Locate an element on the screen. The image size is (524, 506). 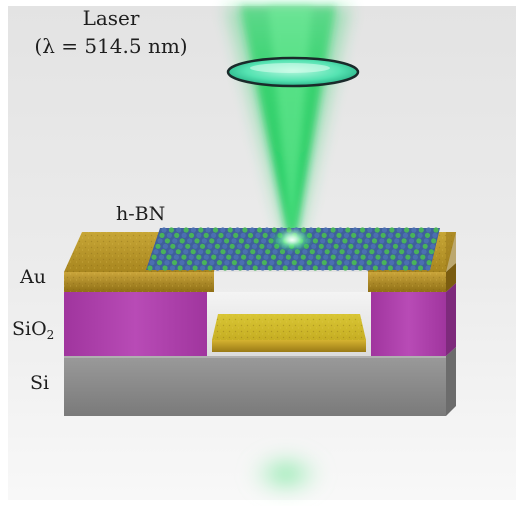
floor-reflection is located at coordinates (286, 474).